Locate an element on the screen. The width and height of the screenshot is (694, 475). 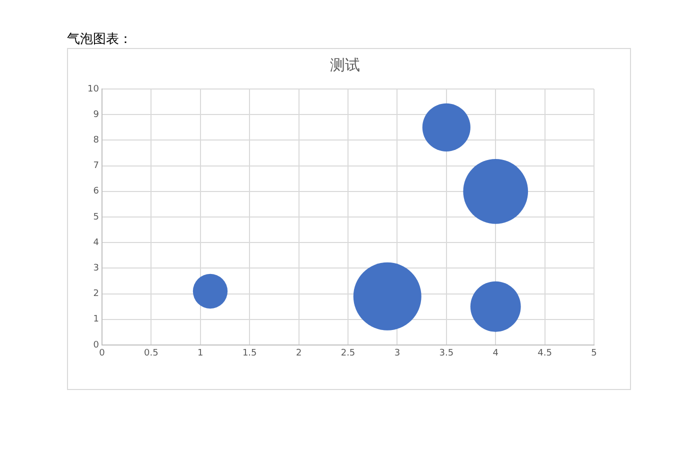
x-tick-label: 4 is located at coordinates (495, 353).